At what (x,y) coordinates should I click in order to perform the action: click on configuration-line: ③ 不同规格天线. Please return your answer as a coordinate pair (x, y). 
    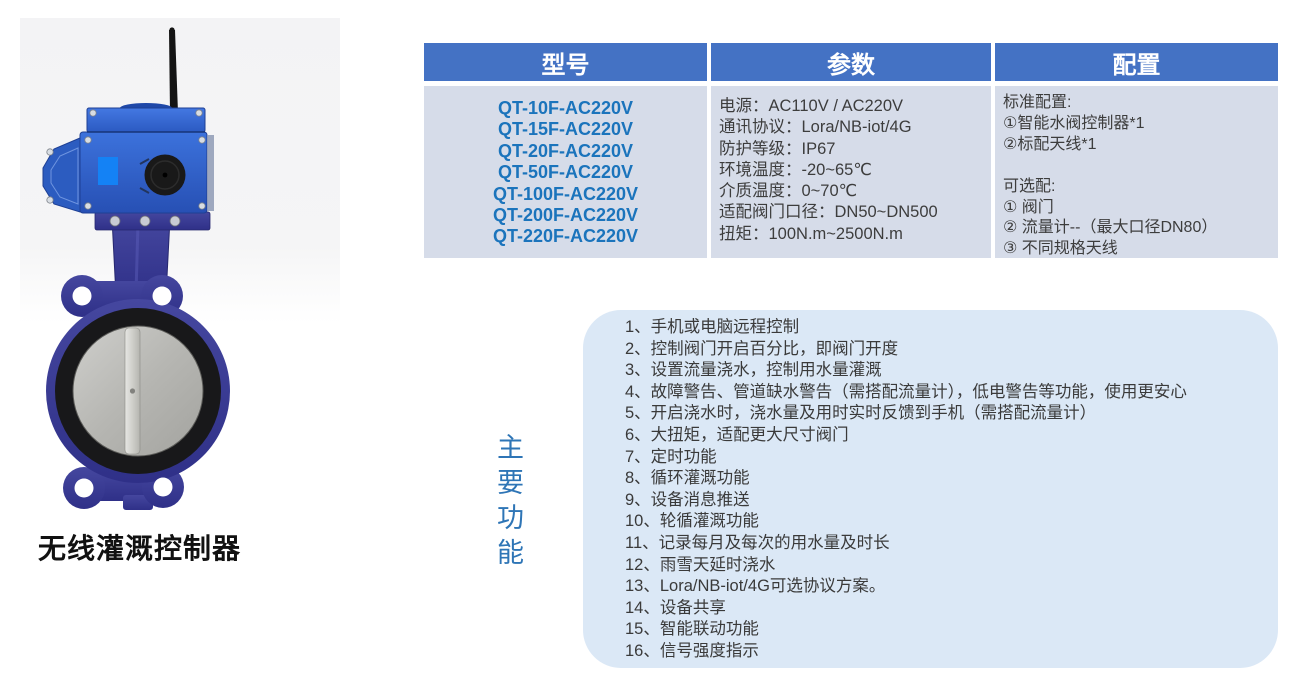
    Looking at the image, I should click on (1060, 249).